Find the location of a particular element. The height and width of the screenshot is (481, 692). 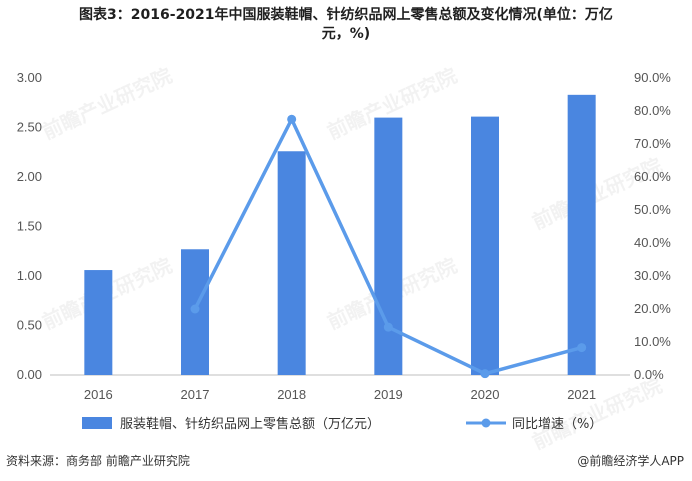

right-axis-tick-label: 90.0% is located at coordinates (652, 77).